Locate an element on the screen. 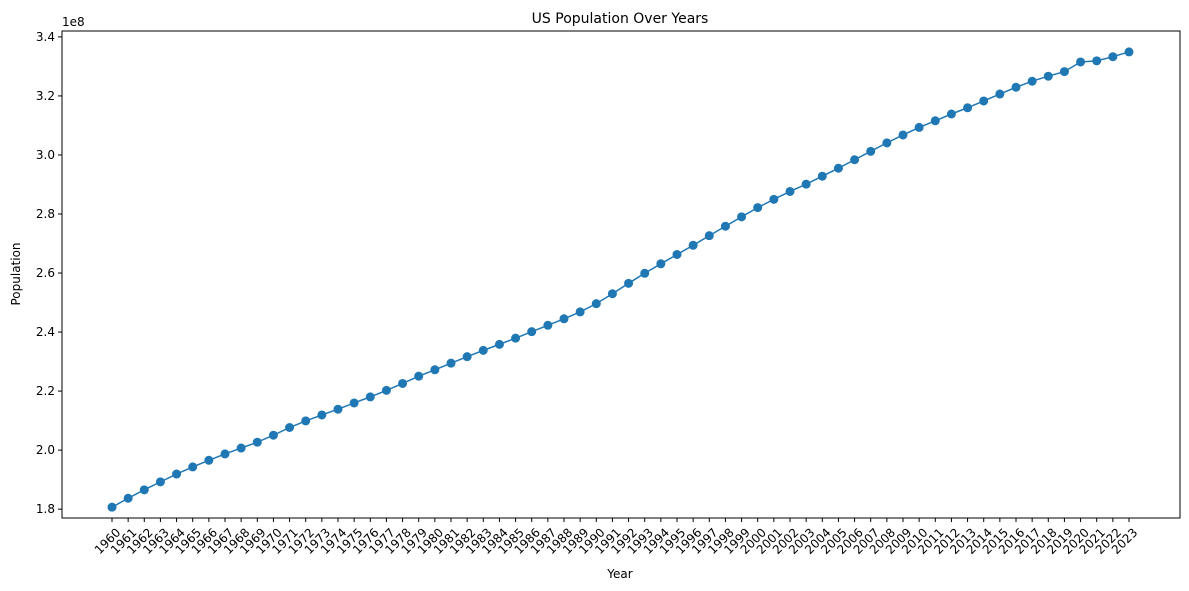  y-tick-label: 2.2 is located at coordinates (45, 391).